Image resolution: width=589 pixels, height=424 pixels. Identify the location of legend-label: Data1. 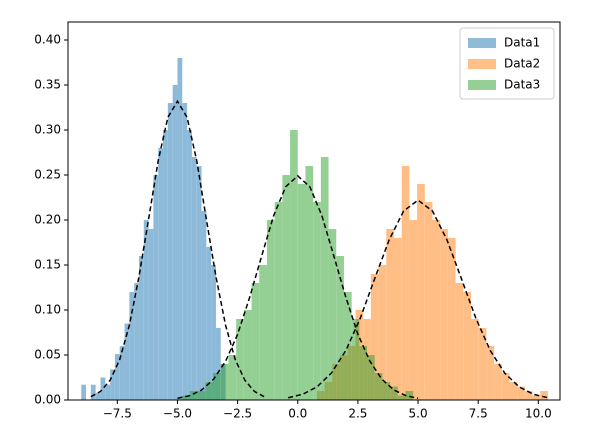
(522, 43).